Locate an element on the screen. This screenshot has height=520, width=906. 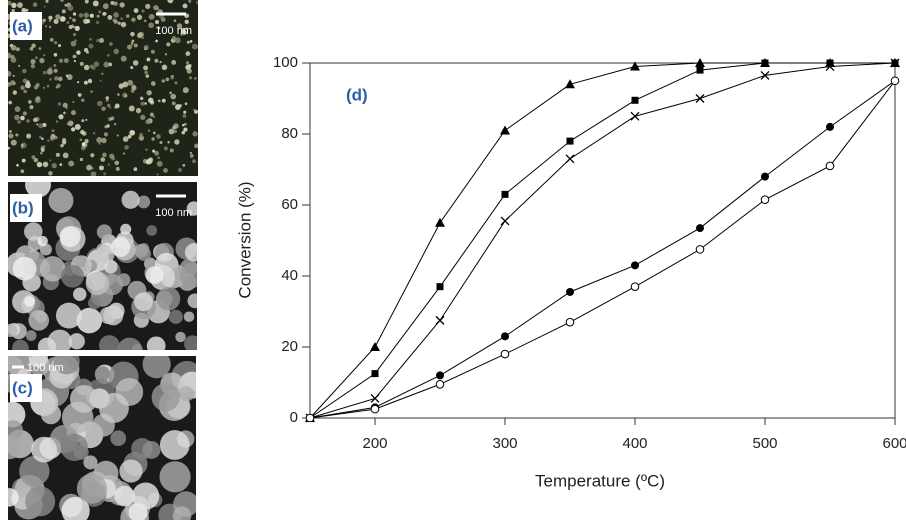
x-axis-title: Temperature (ºC) is located at coordinates (600, 480).